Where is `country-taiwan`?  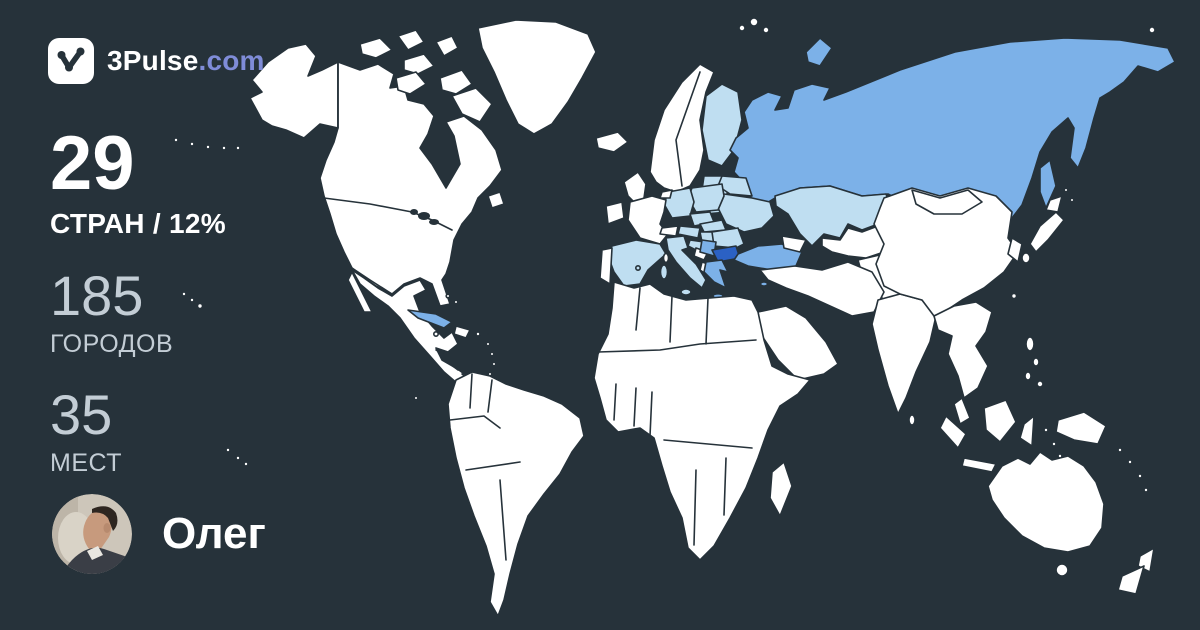 country-taiwan is located at coordinates (1014, 296).